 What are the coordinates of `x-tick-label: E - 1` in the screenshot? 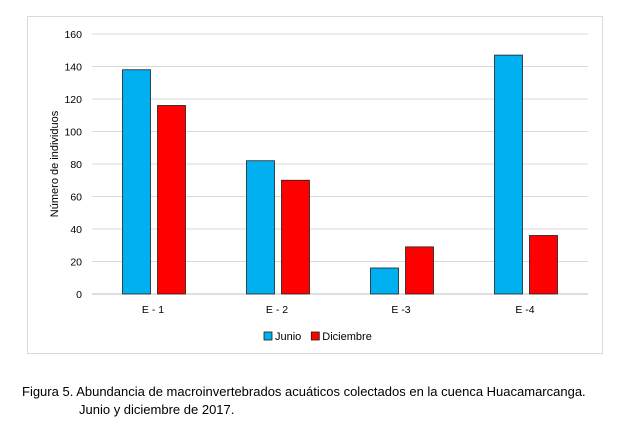 It's located at (153, 310).